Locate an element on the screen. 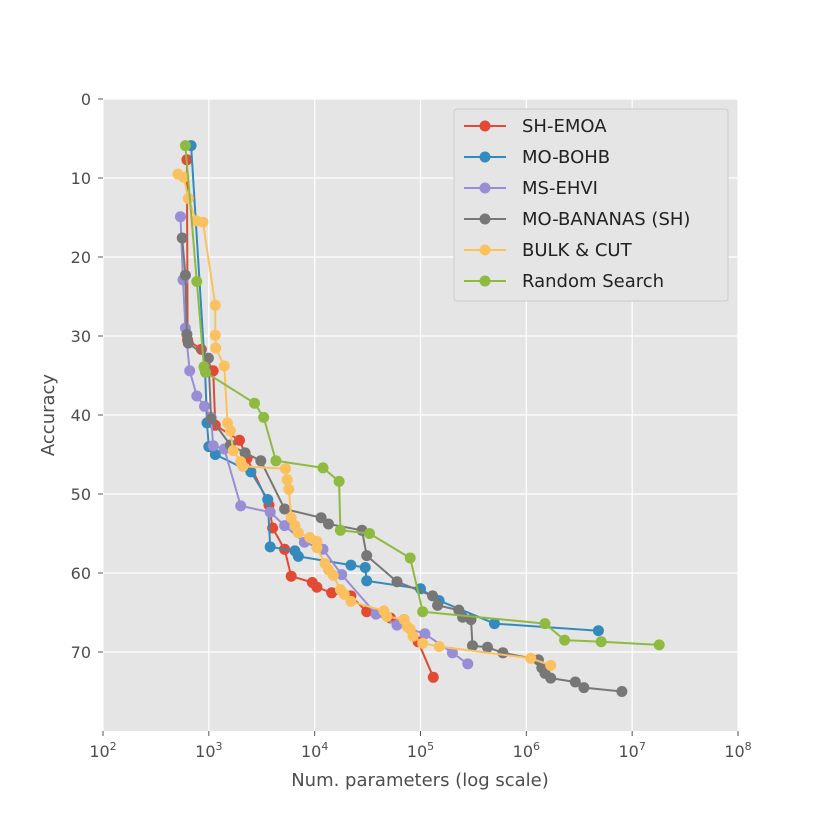  y-tick-label: 70 is located at coordinates (81, 652).